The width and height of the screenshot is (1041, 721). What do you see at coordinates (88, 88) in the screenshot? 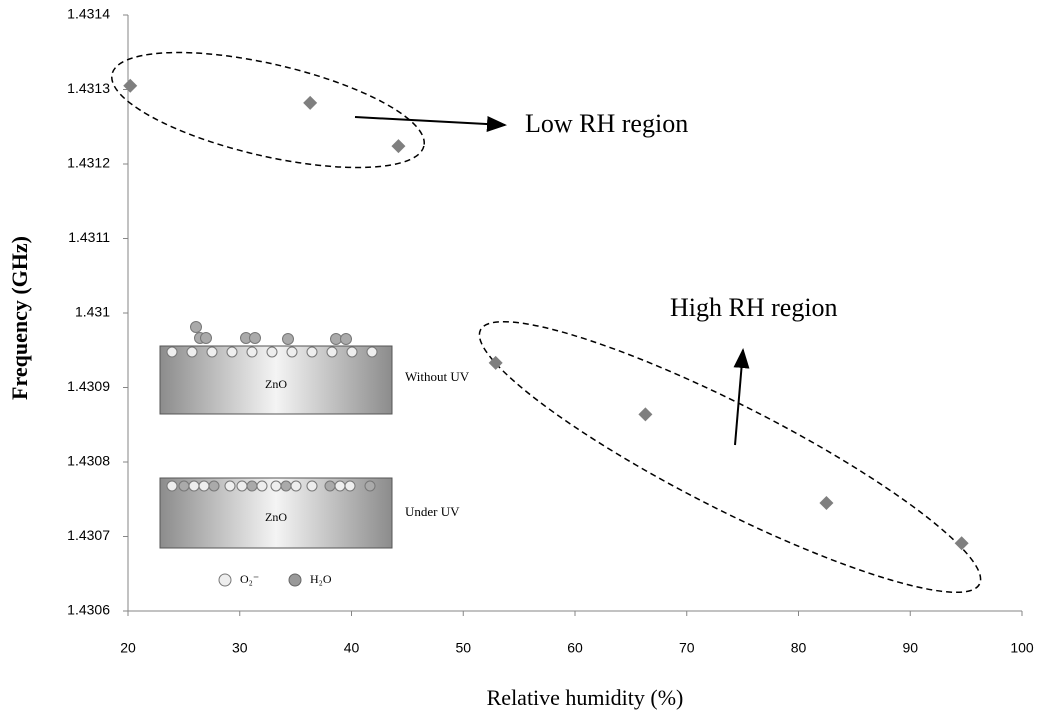
I see `y-tick-label: 1.4313` at bounding box center [88, 88].